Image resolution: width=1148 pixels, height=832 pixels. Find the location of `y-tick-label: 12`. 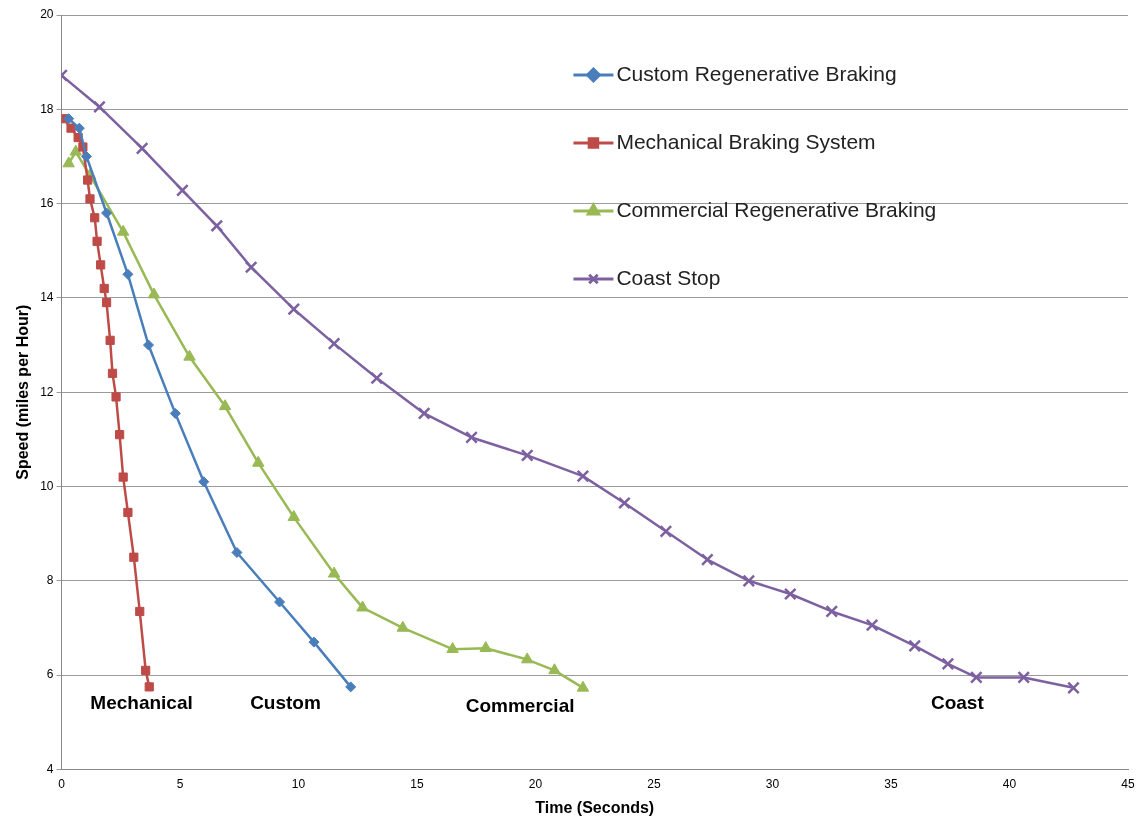

y-tick-label: 12 is located at coordinates (47, 391).